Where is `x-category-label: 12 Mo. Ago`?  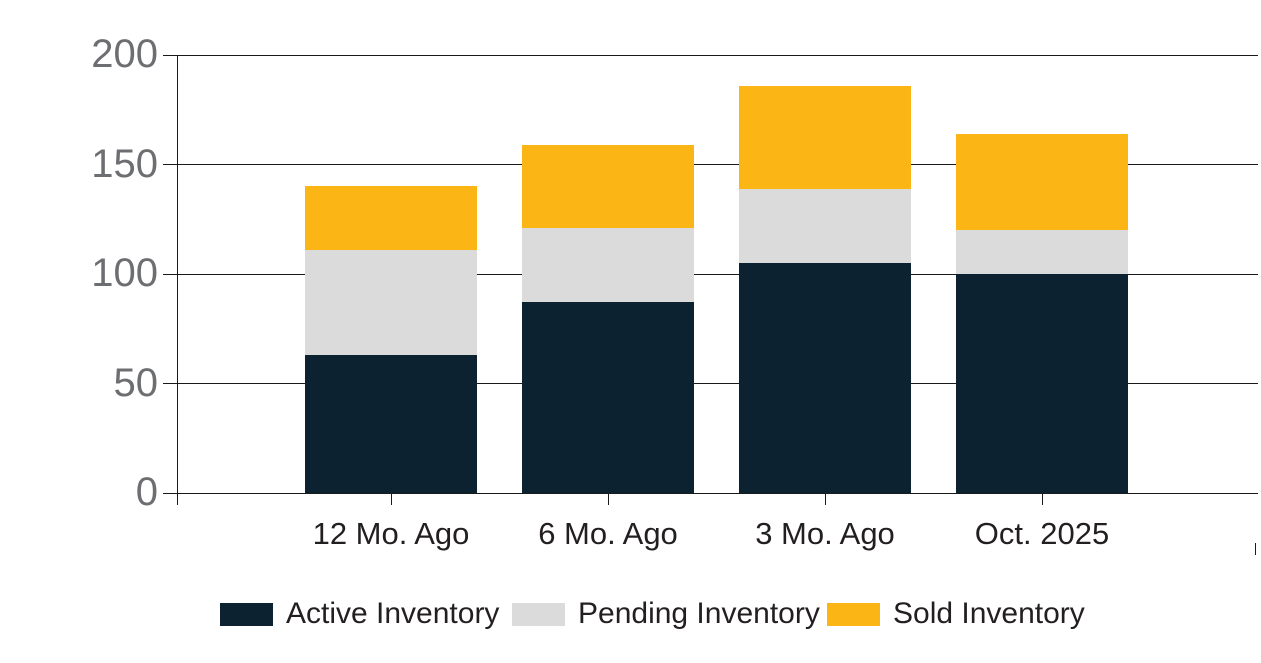 x-category-label: 12 Mo. Ago is located at coordinates (391, 533).